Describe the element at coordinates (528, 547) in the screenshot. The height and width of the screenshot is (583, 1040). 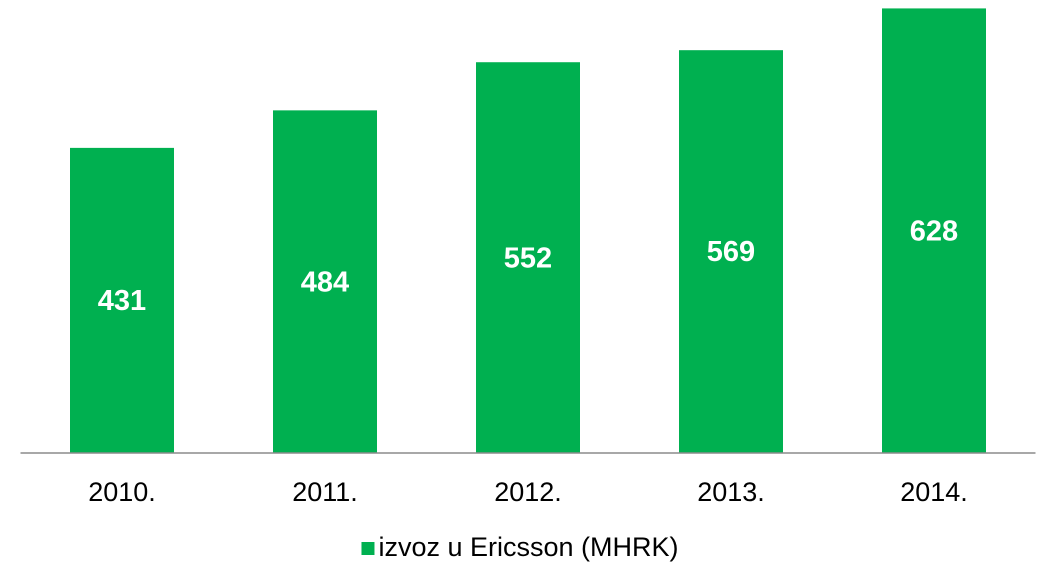
I see `legend-label: izvoz u Ericsson (MHRK)` at that location.